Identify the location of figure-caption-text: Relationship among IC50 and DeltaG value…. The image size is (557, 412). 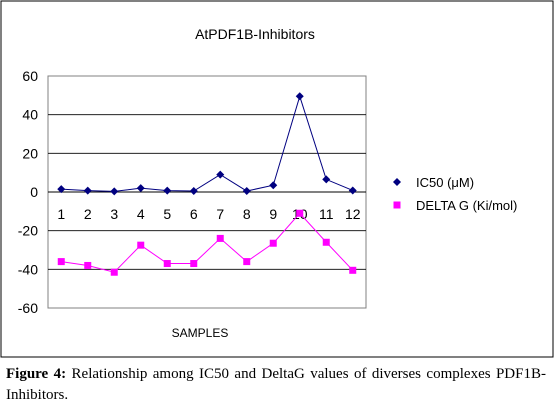
(276, 384).